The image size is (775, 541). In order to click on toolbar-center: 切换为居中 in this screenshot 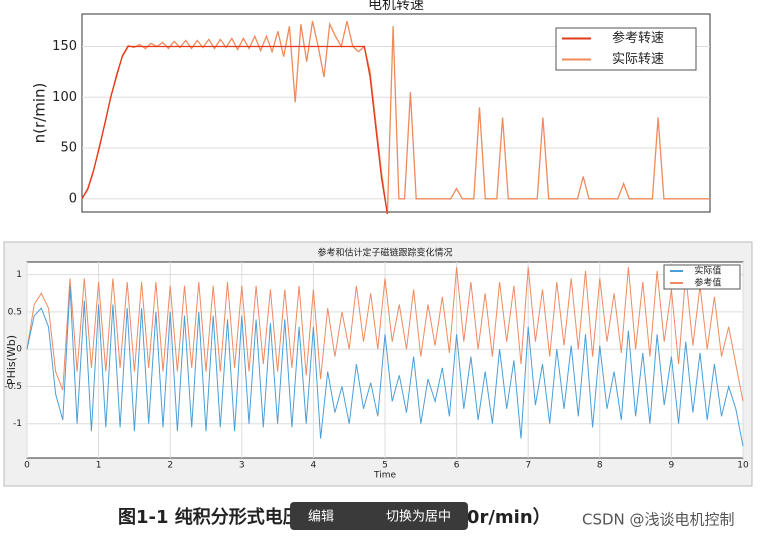, I will do `click(418, 517)`.